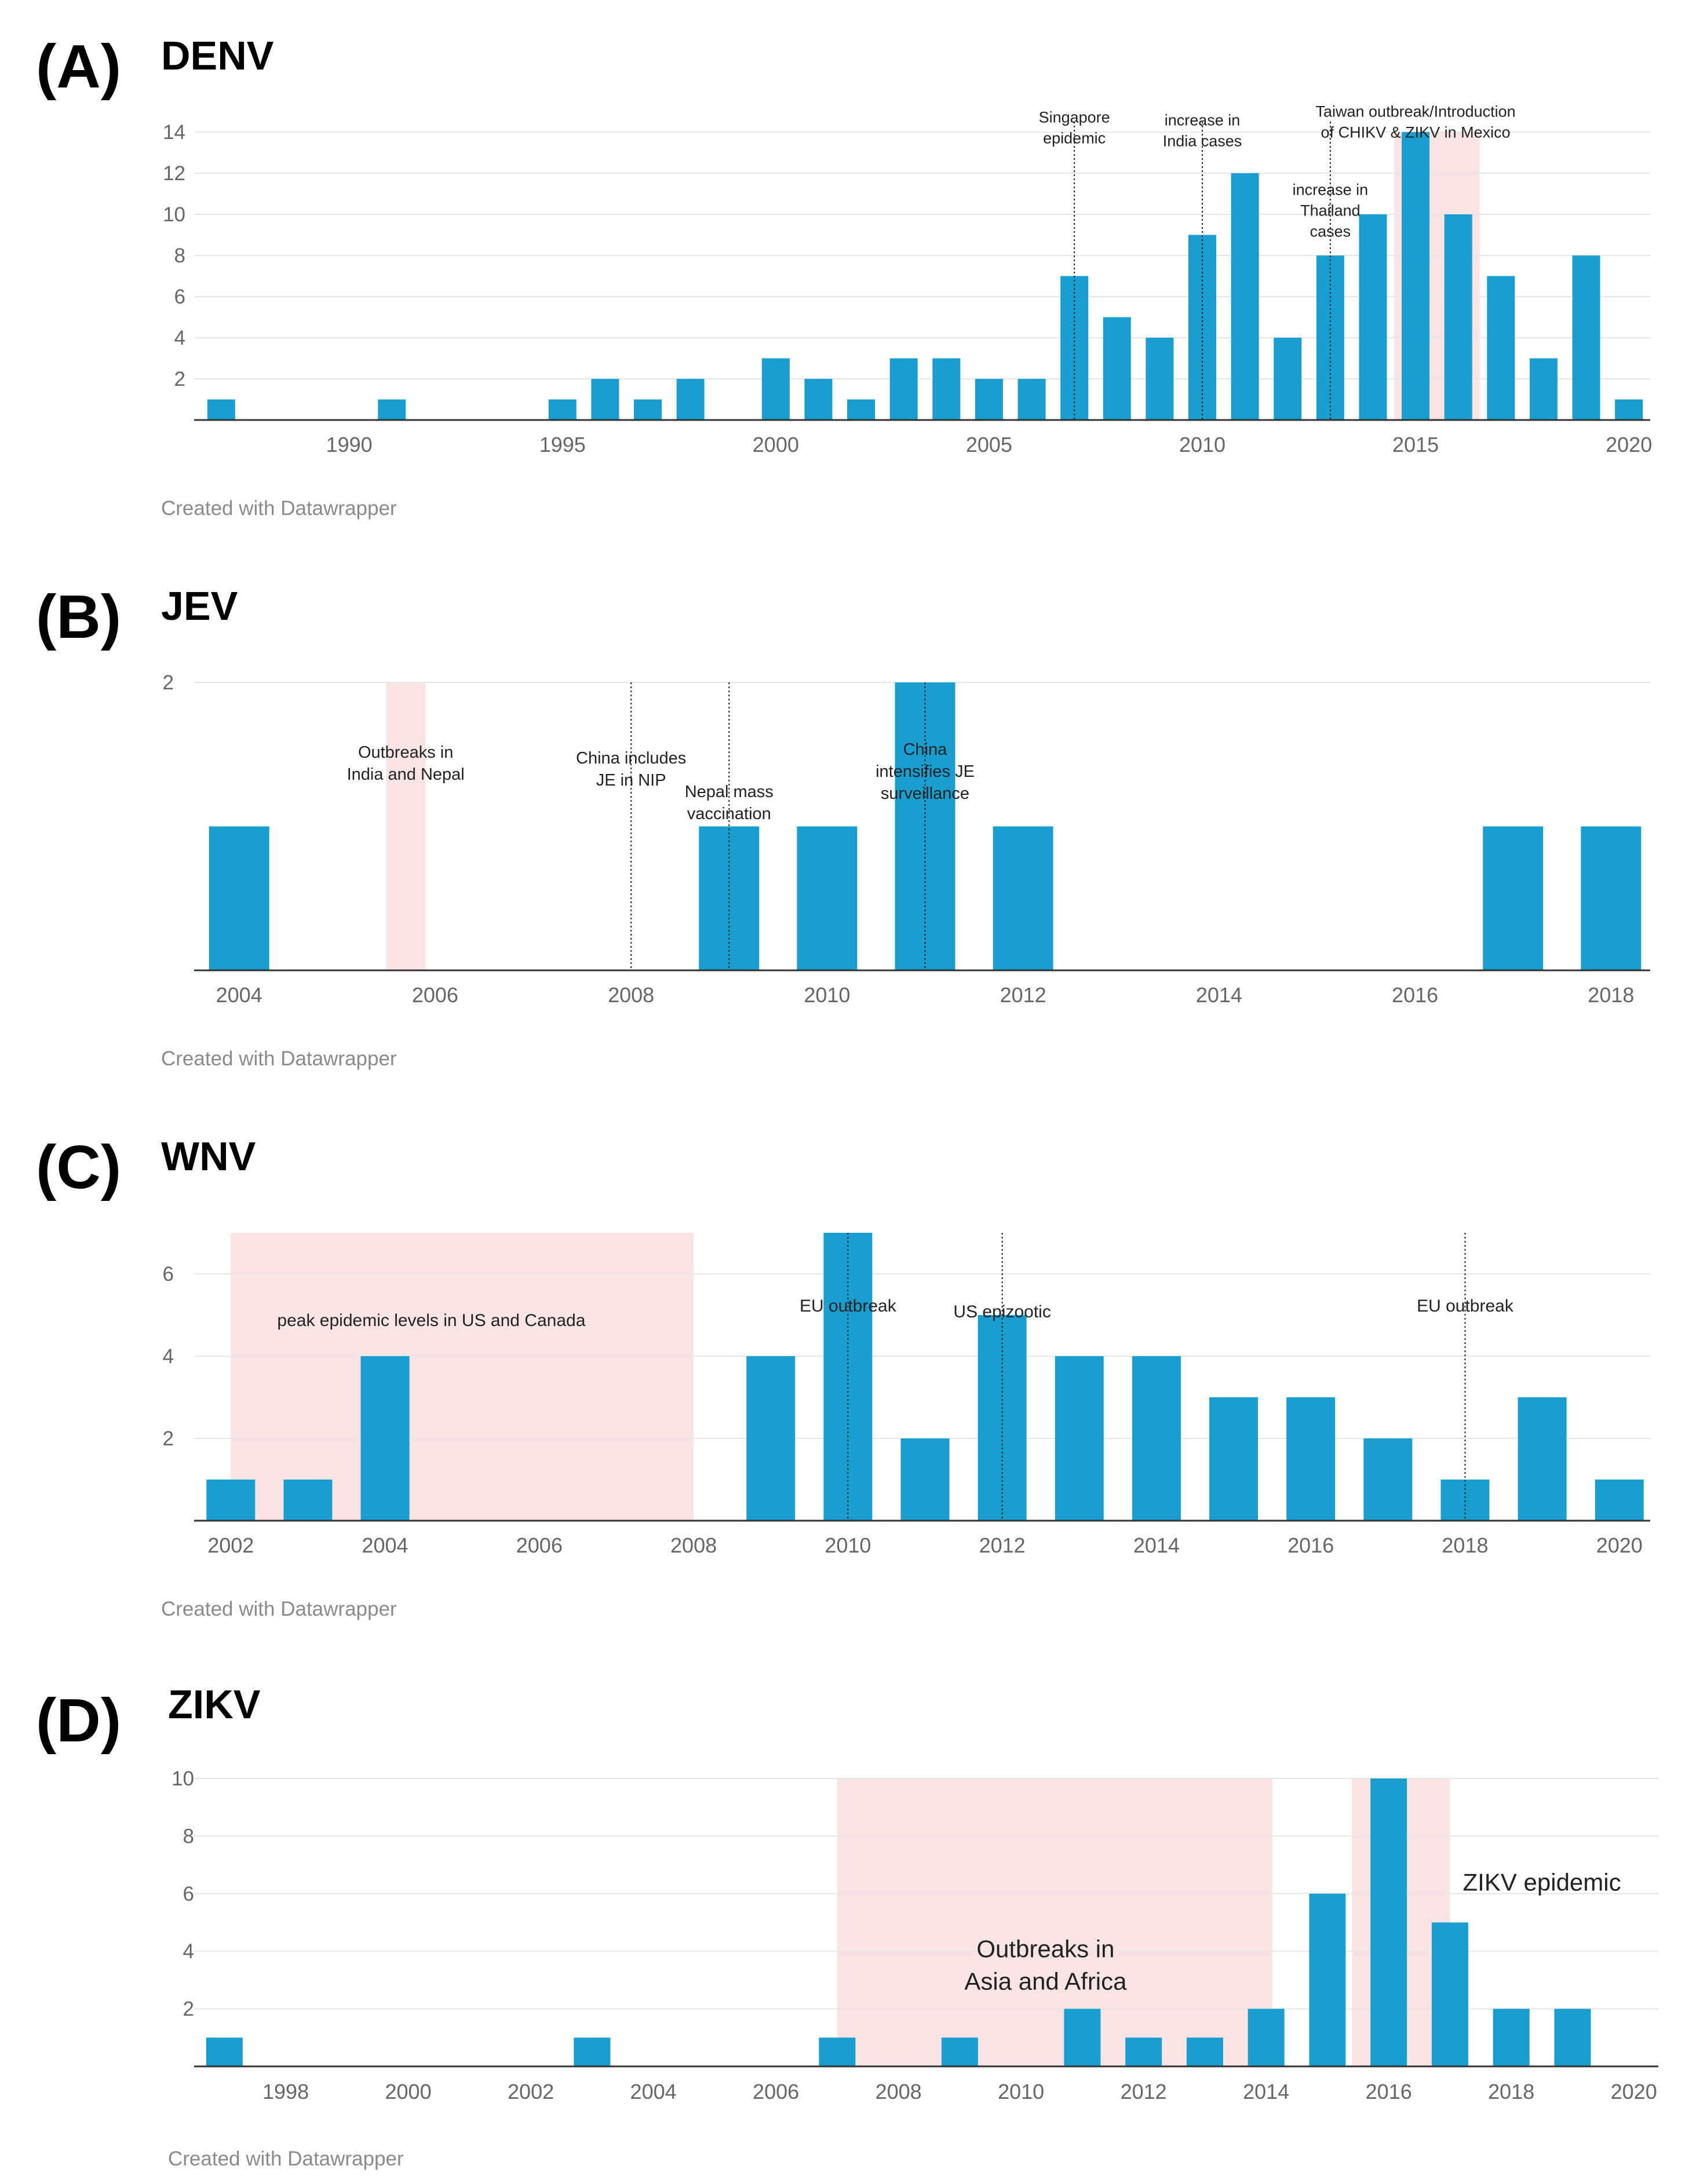  What do you see at coordinates (285, 2092) in the screenshot?
I see `x-tick-label: 1998` at bounding box center [285, 2092].